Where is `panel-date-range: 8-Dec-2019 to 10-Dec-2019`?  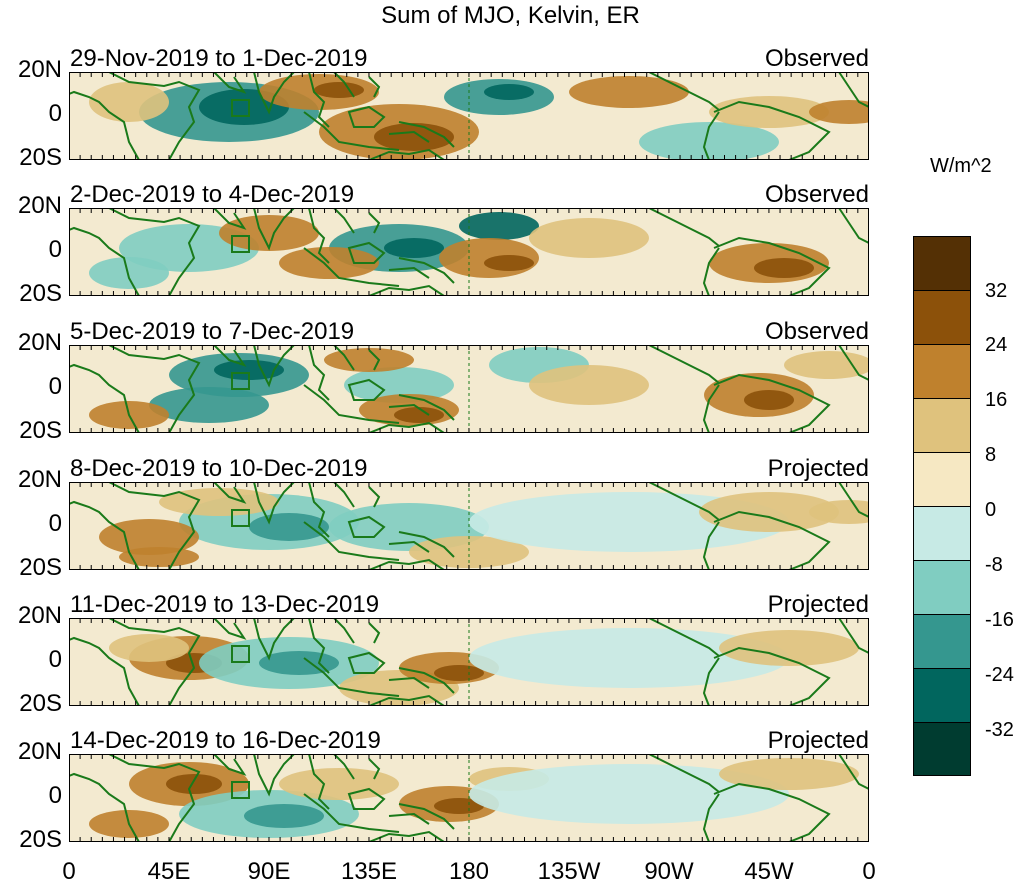
panel-date-range: 8-Dec-2019 to 10-Dec-2019 is located at coordinates (219, 468).